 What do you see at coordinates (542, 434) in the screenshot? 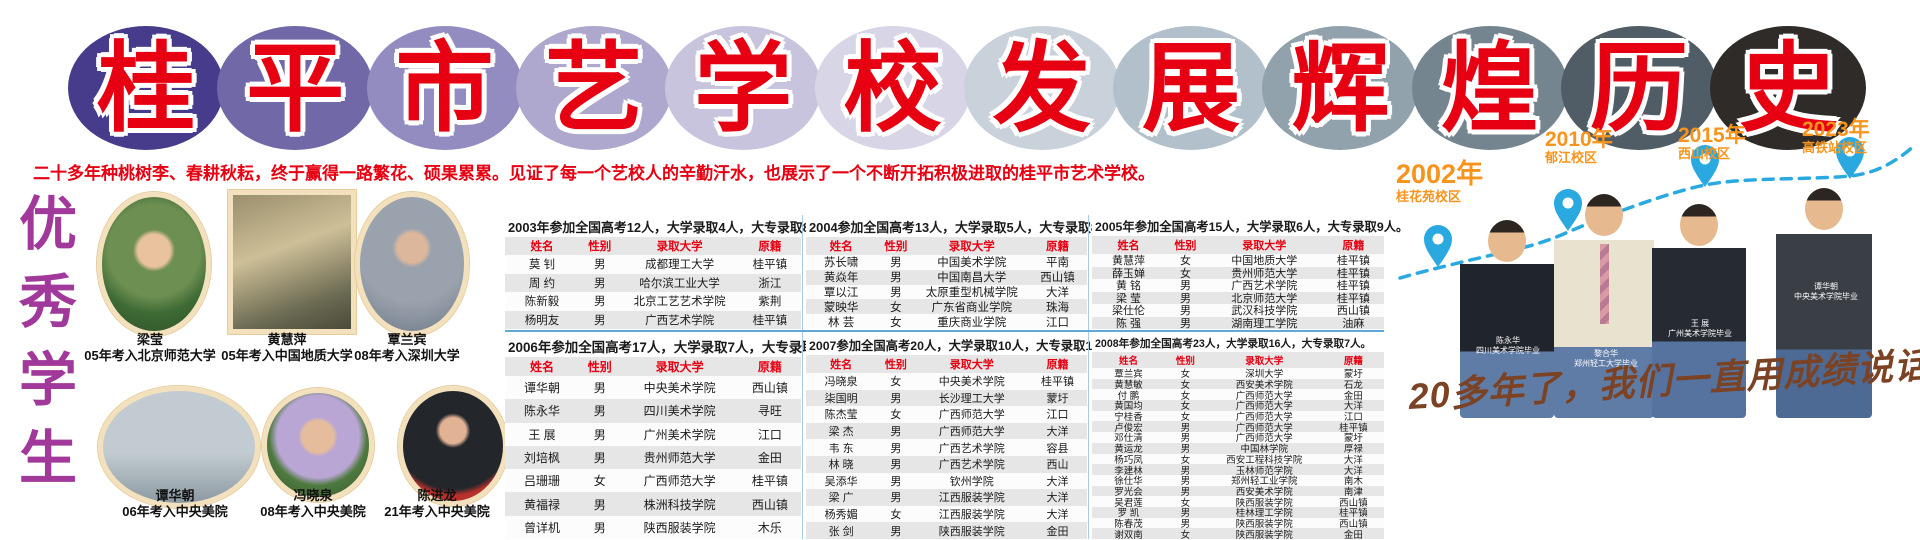
I see `table-cell: 王 展` at bounding box center [542, 434].